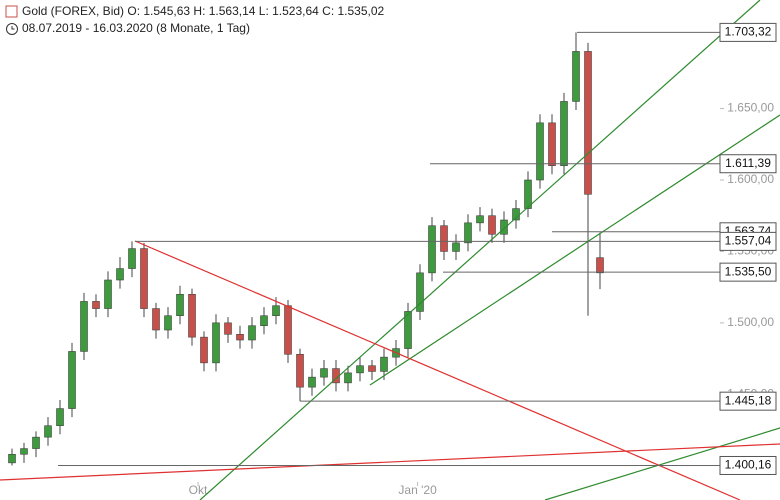  I want to click on level-label: 1.703,32, so click(748, 32).